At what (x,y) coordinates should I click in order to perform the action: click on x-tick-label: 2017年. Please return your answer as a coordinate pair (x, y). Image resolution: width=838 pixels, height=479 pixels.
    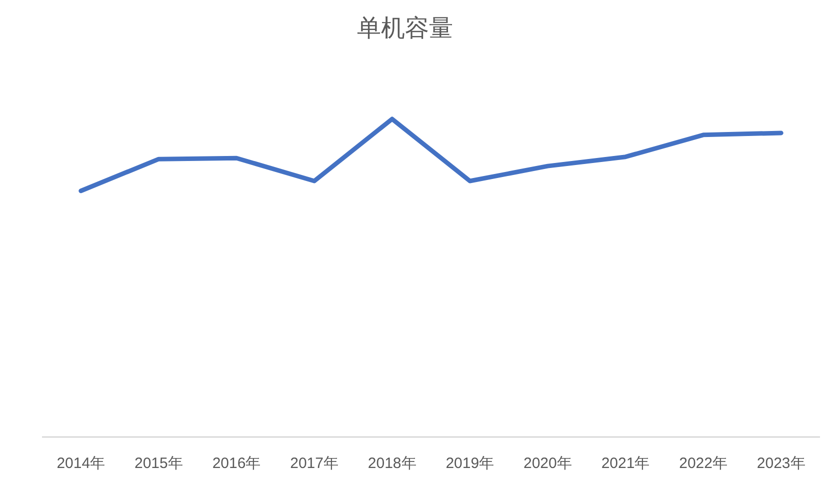
    Looking at the image, I should click on (314, 463).